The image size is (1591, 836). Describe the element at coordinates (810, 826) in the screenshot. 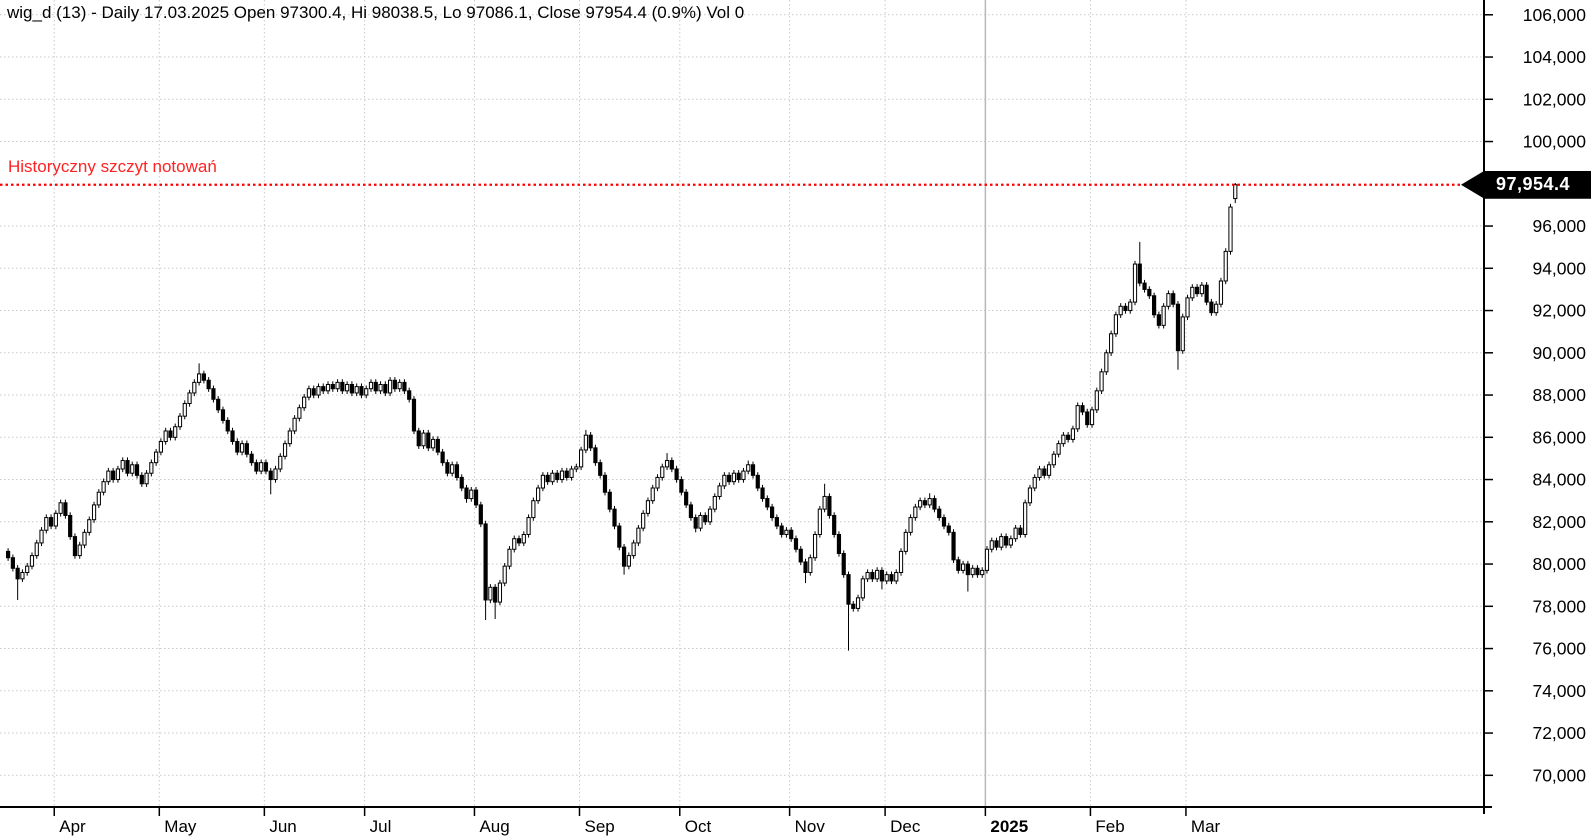

I see `x-axis-label: Nov` at that location.